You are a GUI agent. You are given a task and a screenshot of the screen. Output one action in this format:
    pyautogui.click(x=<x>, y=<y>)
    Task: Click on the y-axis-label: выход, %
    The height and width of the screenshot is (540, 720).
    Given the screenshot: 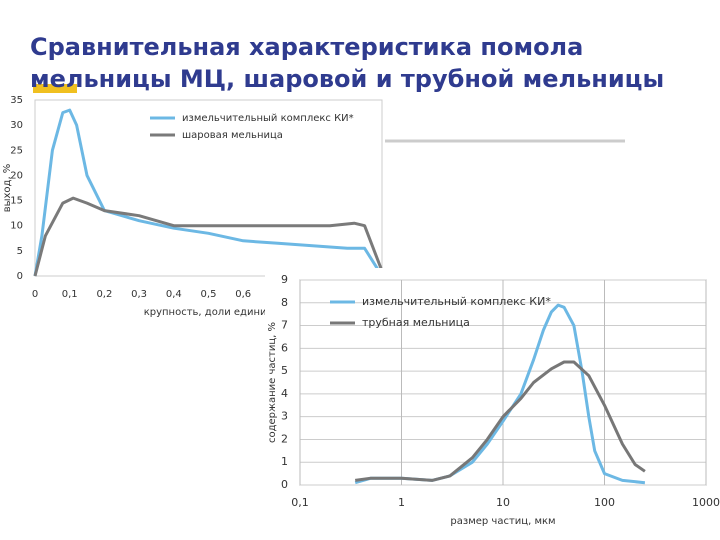 What is the action you would take?
    pyautogui.click(x=7, y=188)
    